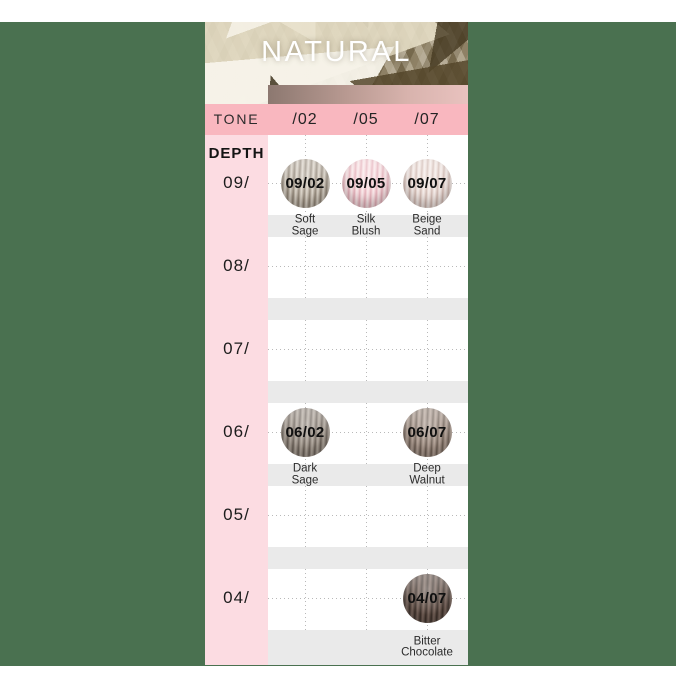  I want to click on shade-name: Dark Sage, so click(305, 474).